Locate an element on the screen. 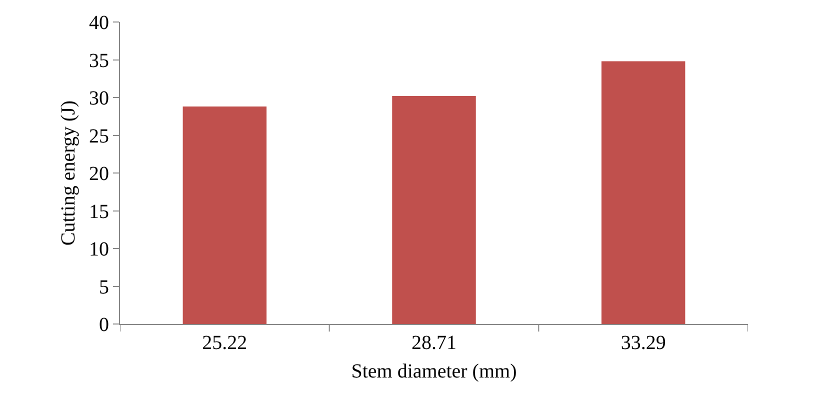  y-tick-label: 0 is located at coordinates (104, 325).